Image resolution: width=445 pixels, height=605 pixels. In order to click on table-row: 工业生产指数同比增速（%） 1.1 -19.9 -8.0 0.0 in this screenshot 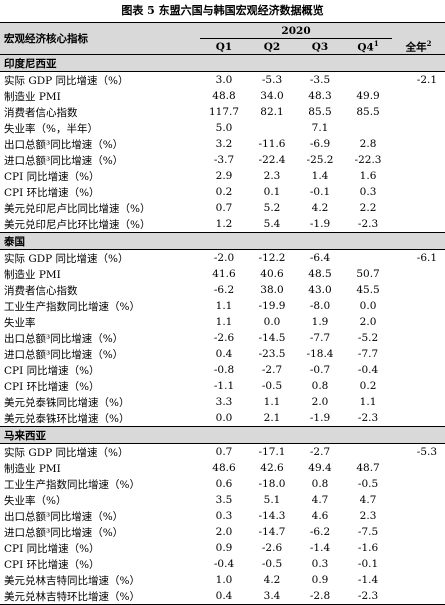, I will do `click(222, 306)`.